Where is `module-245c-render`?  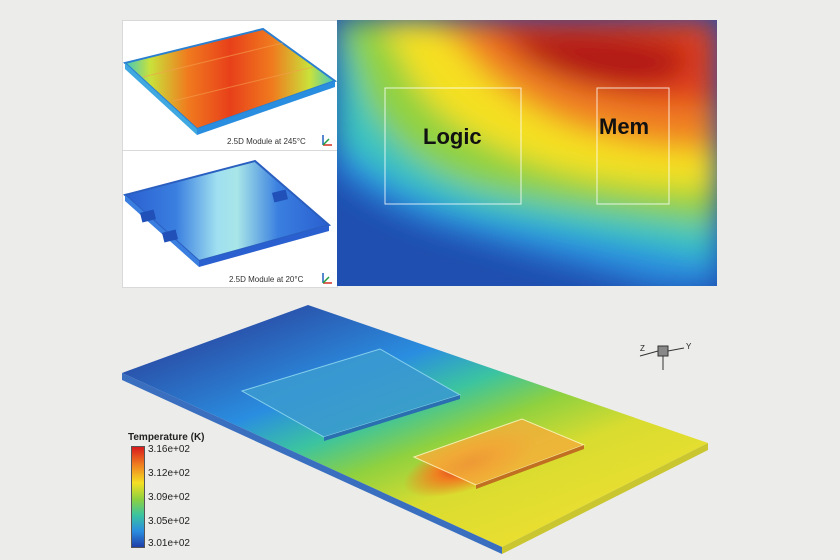
module-245c-render is located at coordinates (230, 81).